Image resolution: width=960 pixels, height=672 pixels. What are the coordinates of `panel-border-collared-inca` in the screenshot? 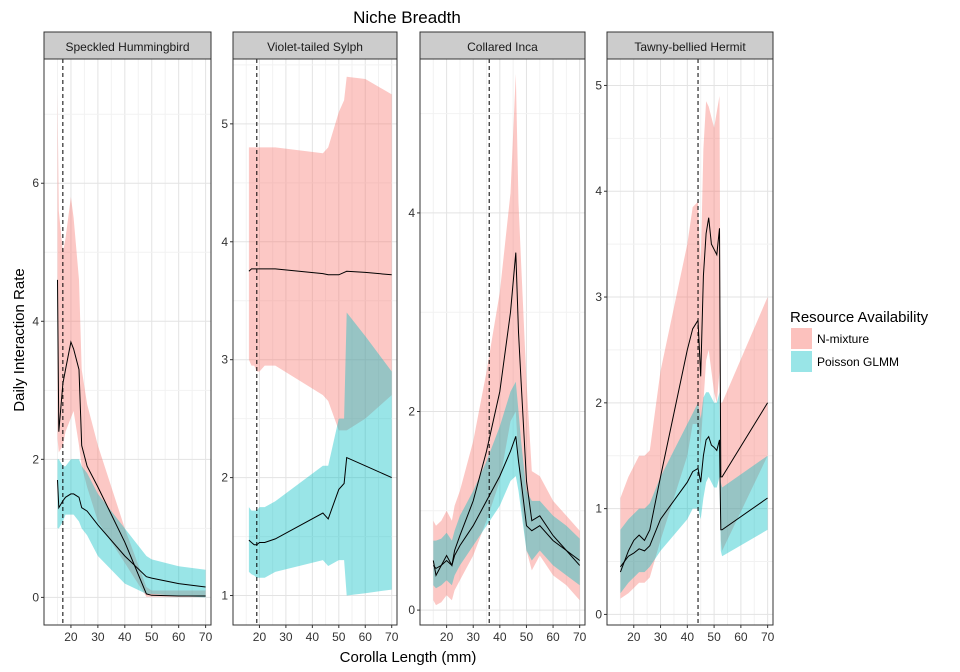 It's located at (502, 342).